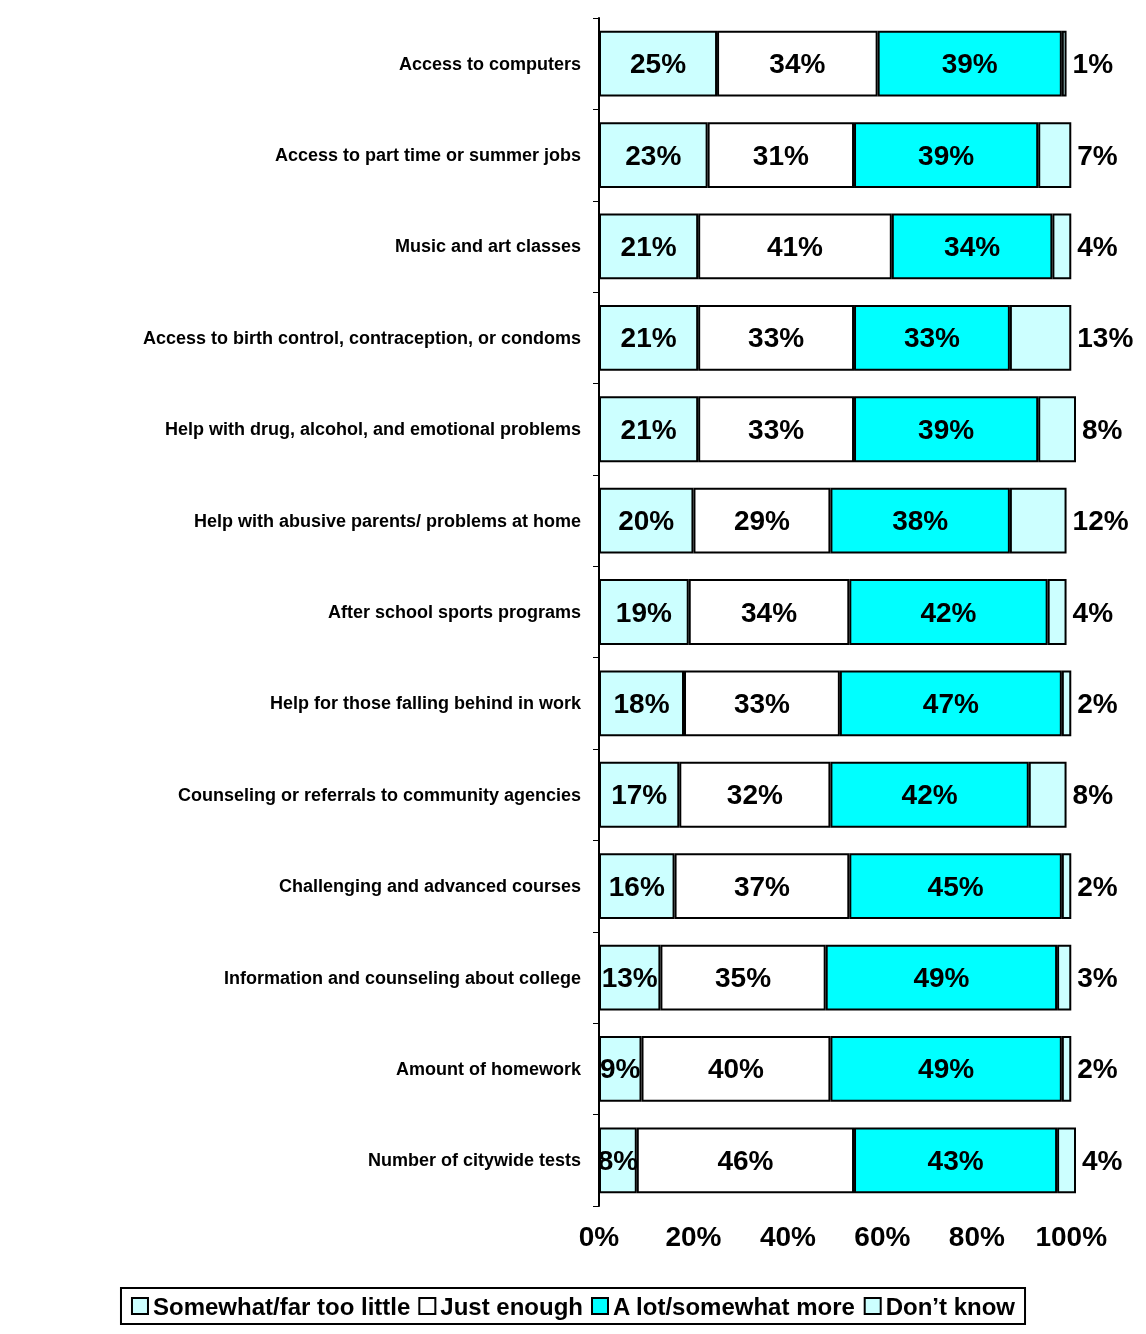  Describe the element at coordinates (489, 1068) in the screenshot. I see `y-tick-label: Amount of homework` at that location.